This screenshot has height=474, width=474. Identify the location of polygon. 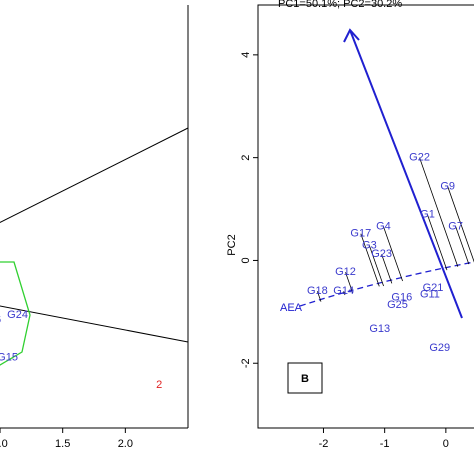
(15, 313).